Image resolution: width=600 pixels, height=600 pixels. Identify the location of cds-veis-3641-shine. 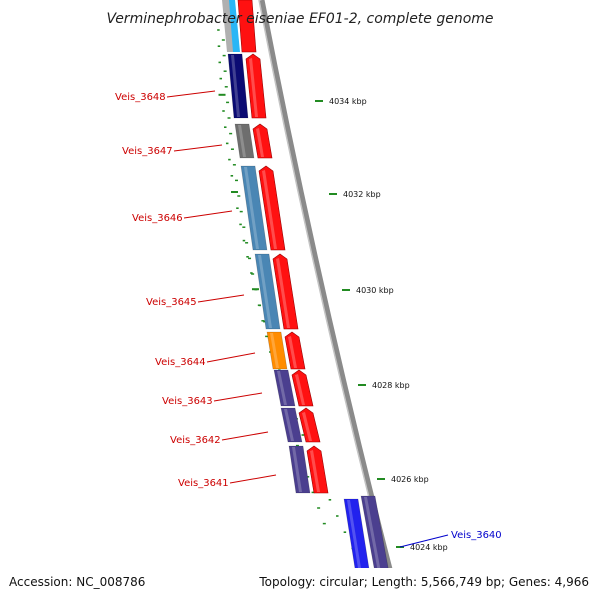
(315, 471).